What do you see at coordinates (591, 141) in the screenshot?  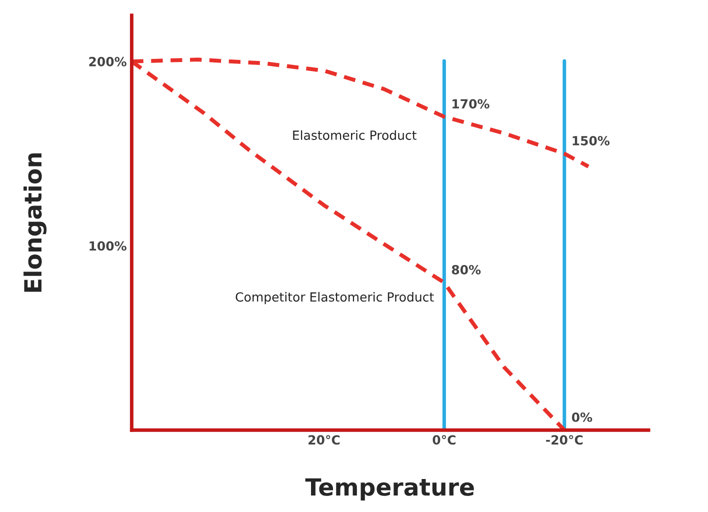 I see `data-label: 150%` at bounding box center [591, 141].